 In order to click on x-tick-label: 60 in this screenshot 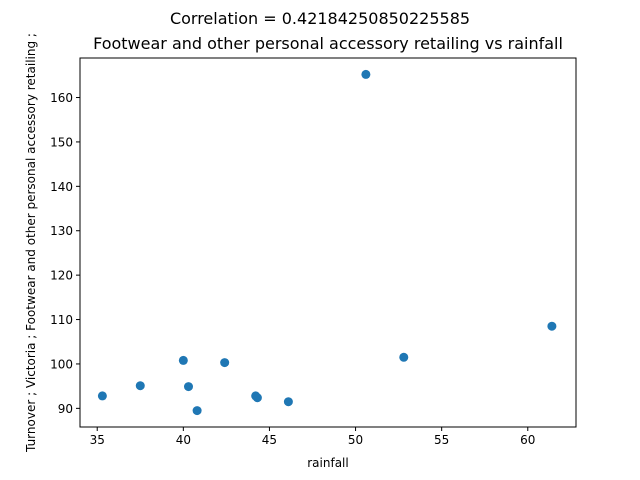, I will do `click(527, 440)`.